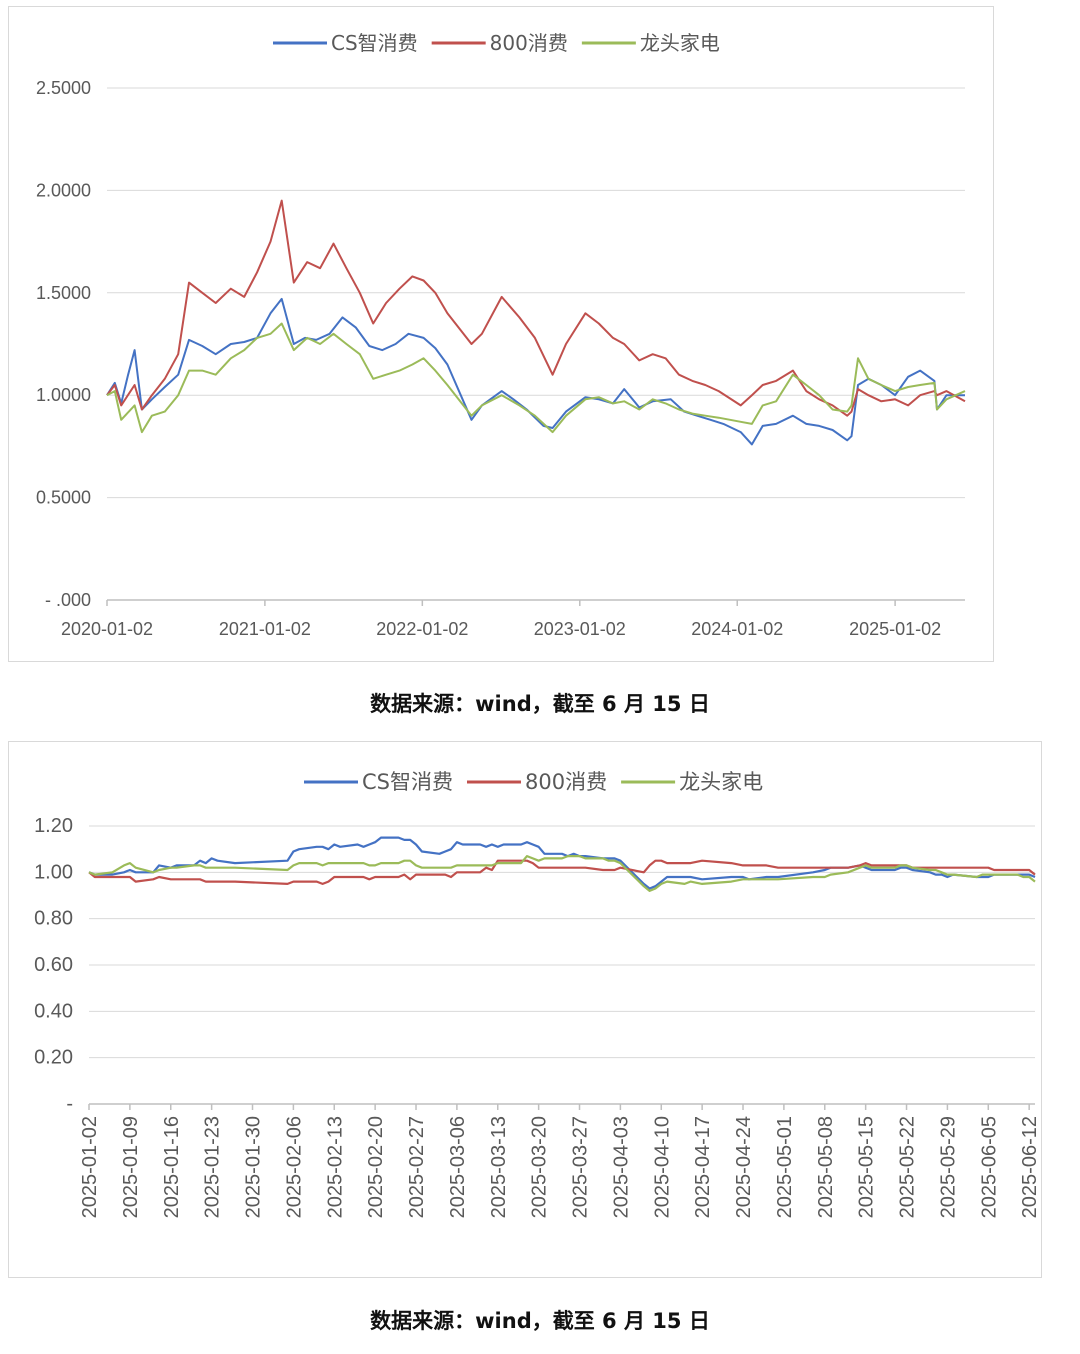  What do you see at coordinates (53, 826) in the screenshot?
I see `y-tick-label: 1.20` at bounding box center [53, 826].